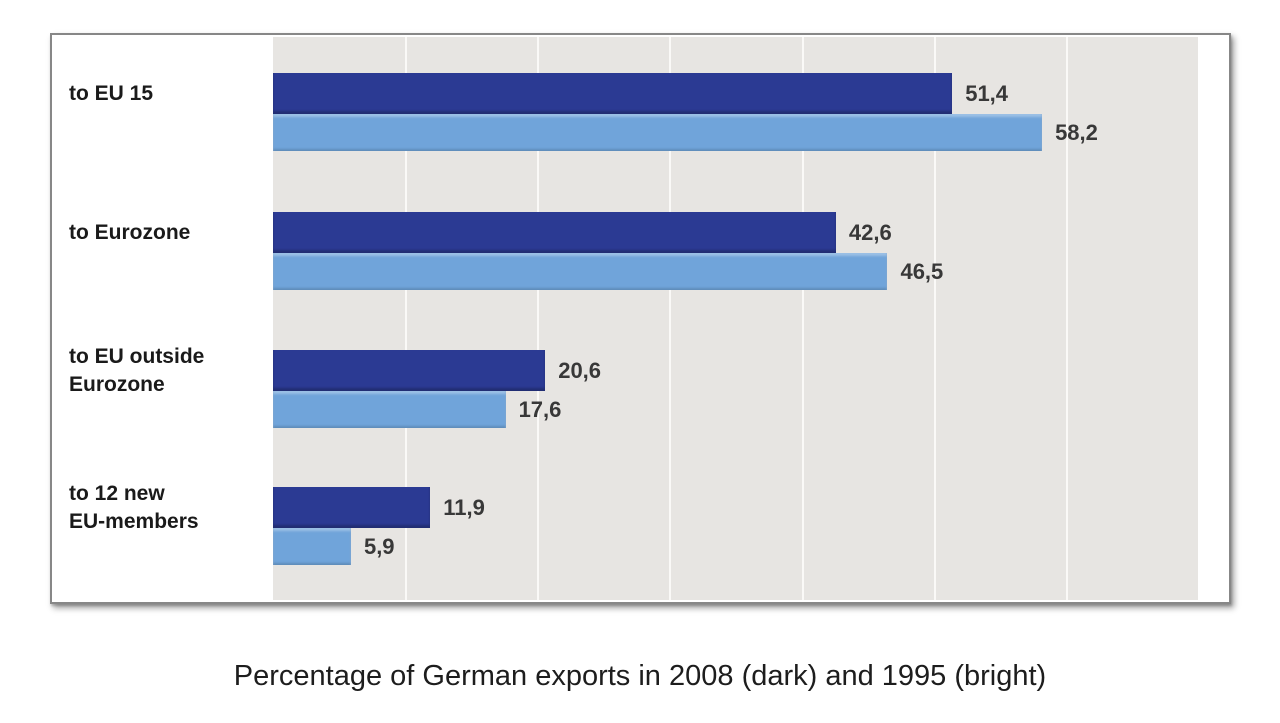 This screenshot has width=1280, height=723. Describe the element at coordinates (130, 232) in the screenshot. I see `category-label: to Eurozone` at that location.